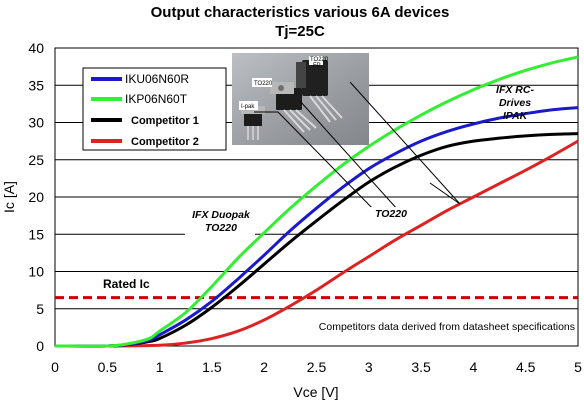  Describe the element at coordinates (264, 367) in the screenshot. I see `x-tick-2: 2` at that location.